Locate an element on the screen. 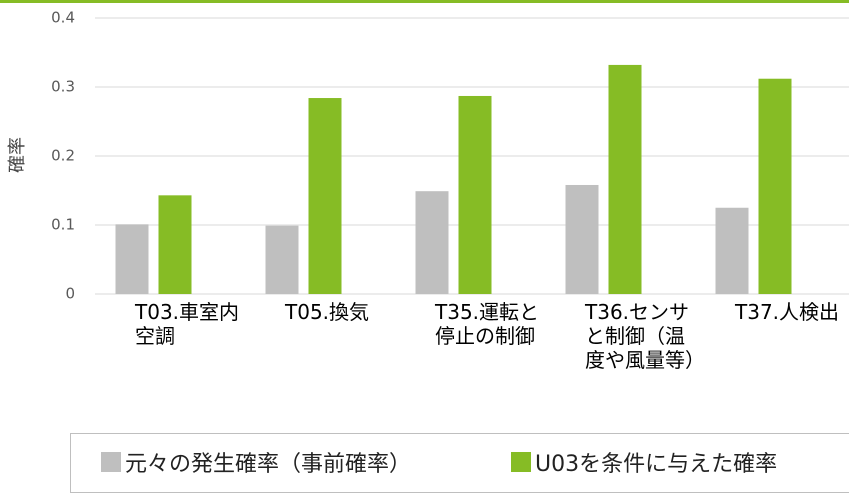 The image size is (849, 493). legend-label: U03を条件に与えた確率 is located at coordinates (656, 464).